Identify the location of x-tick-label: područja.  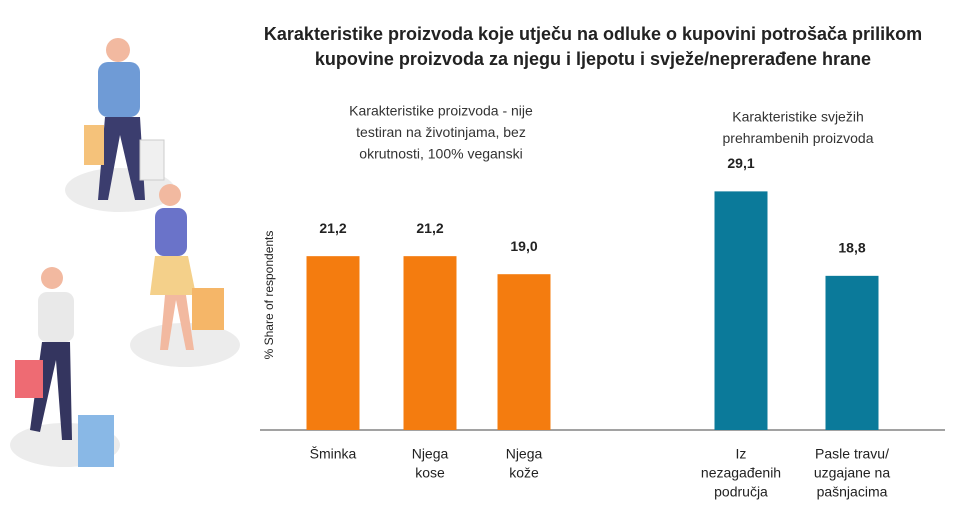
(741, 492).